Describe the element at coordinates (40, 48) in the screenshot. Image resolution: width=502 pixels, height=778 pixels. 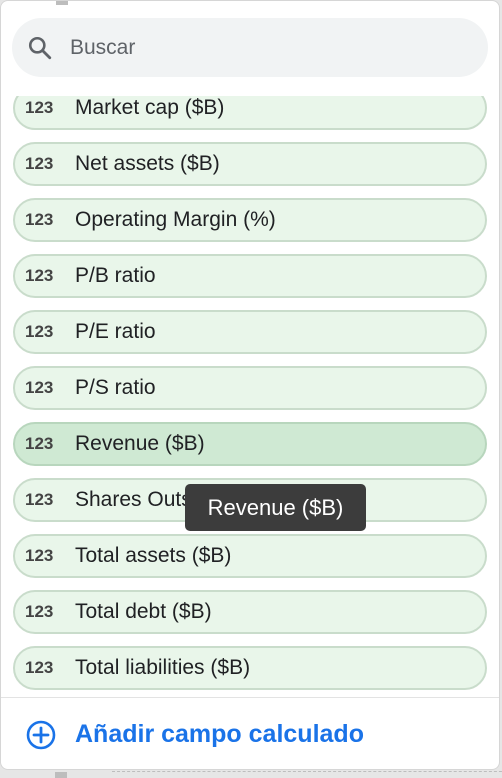
I see `search-icon` at that location.